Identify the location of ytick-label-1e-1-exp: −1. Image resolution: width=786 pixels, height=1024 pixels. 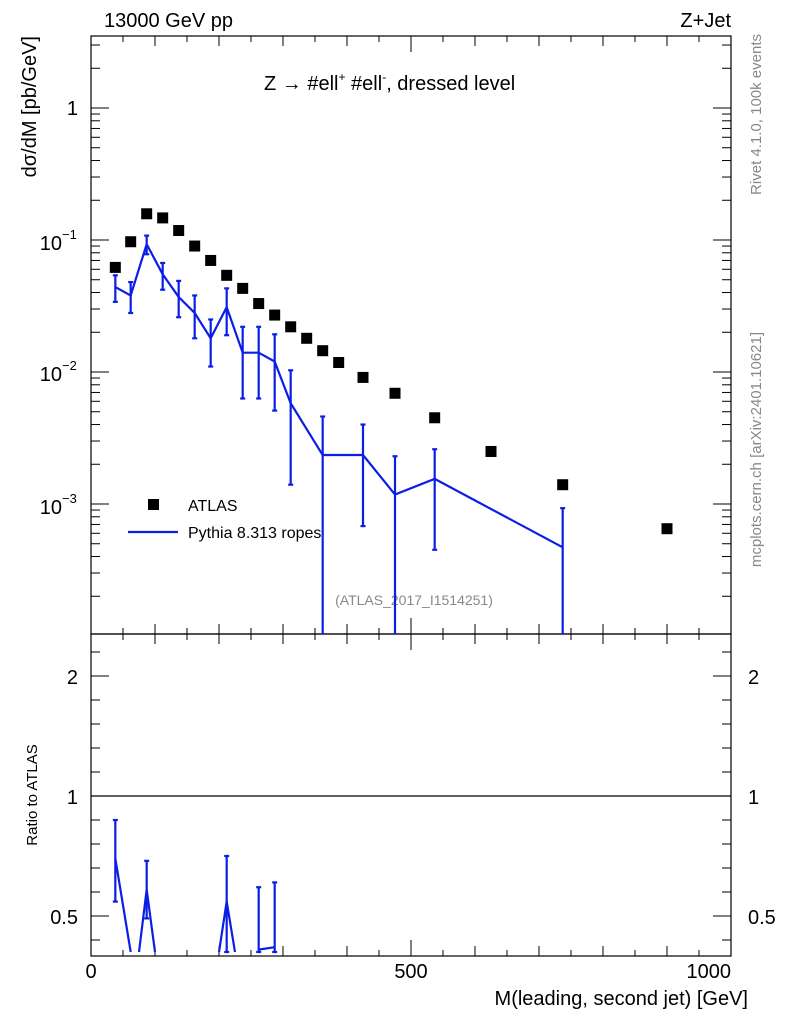
(69, 234).